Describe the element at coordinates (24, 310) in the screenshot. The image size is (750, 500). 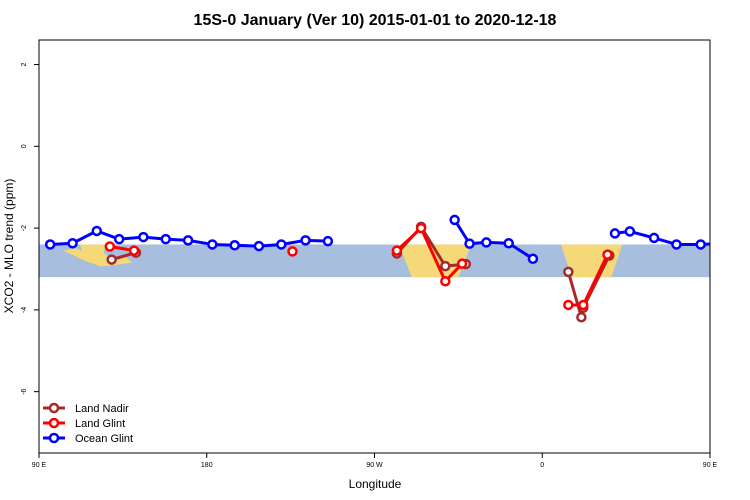
I see `y-tick-label: -4` at that location.